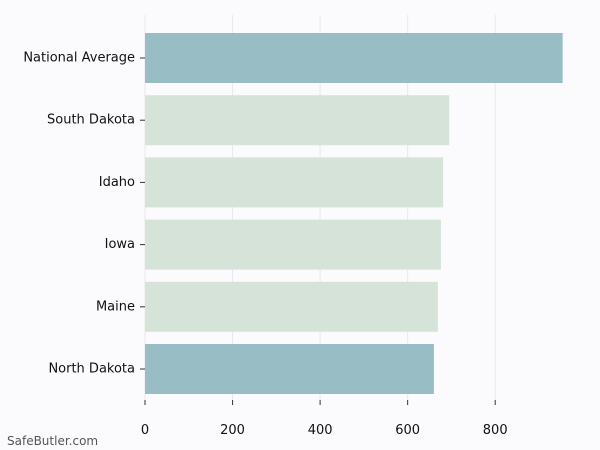 The image size is (600, 450). I want to click on y-tick-label-south-dakota: South Dakota, so click(91, 120).